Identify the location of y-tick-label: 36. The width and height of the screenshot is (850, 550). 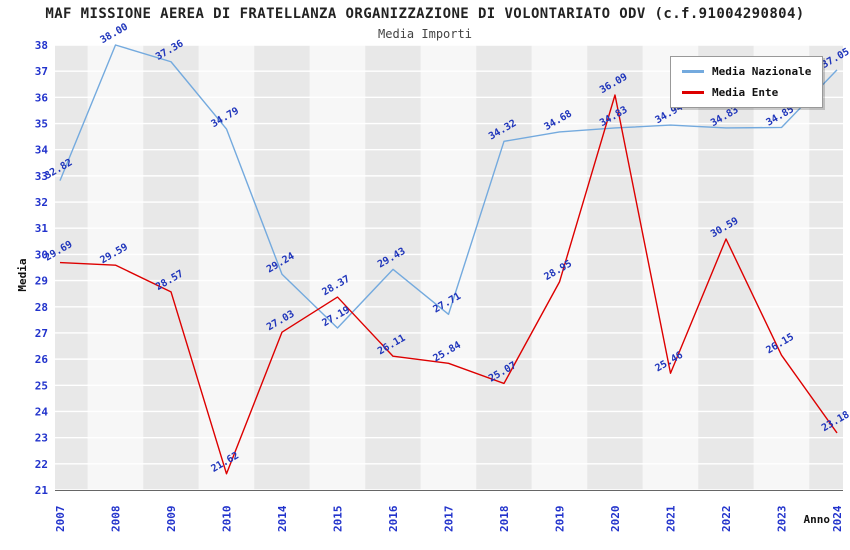
(42, 97).